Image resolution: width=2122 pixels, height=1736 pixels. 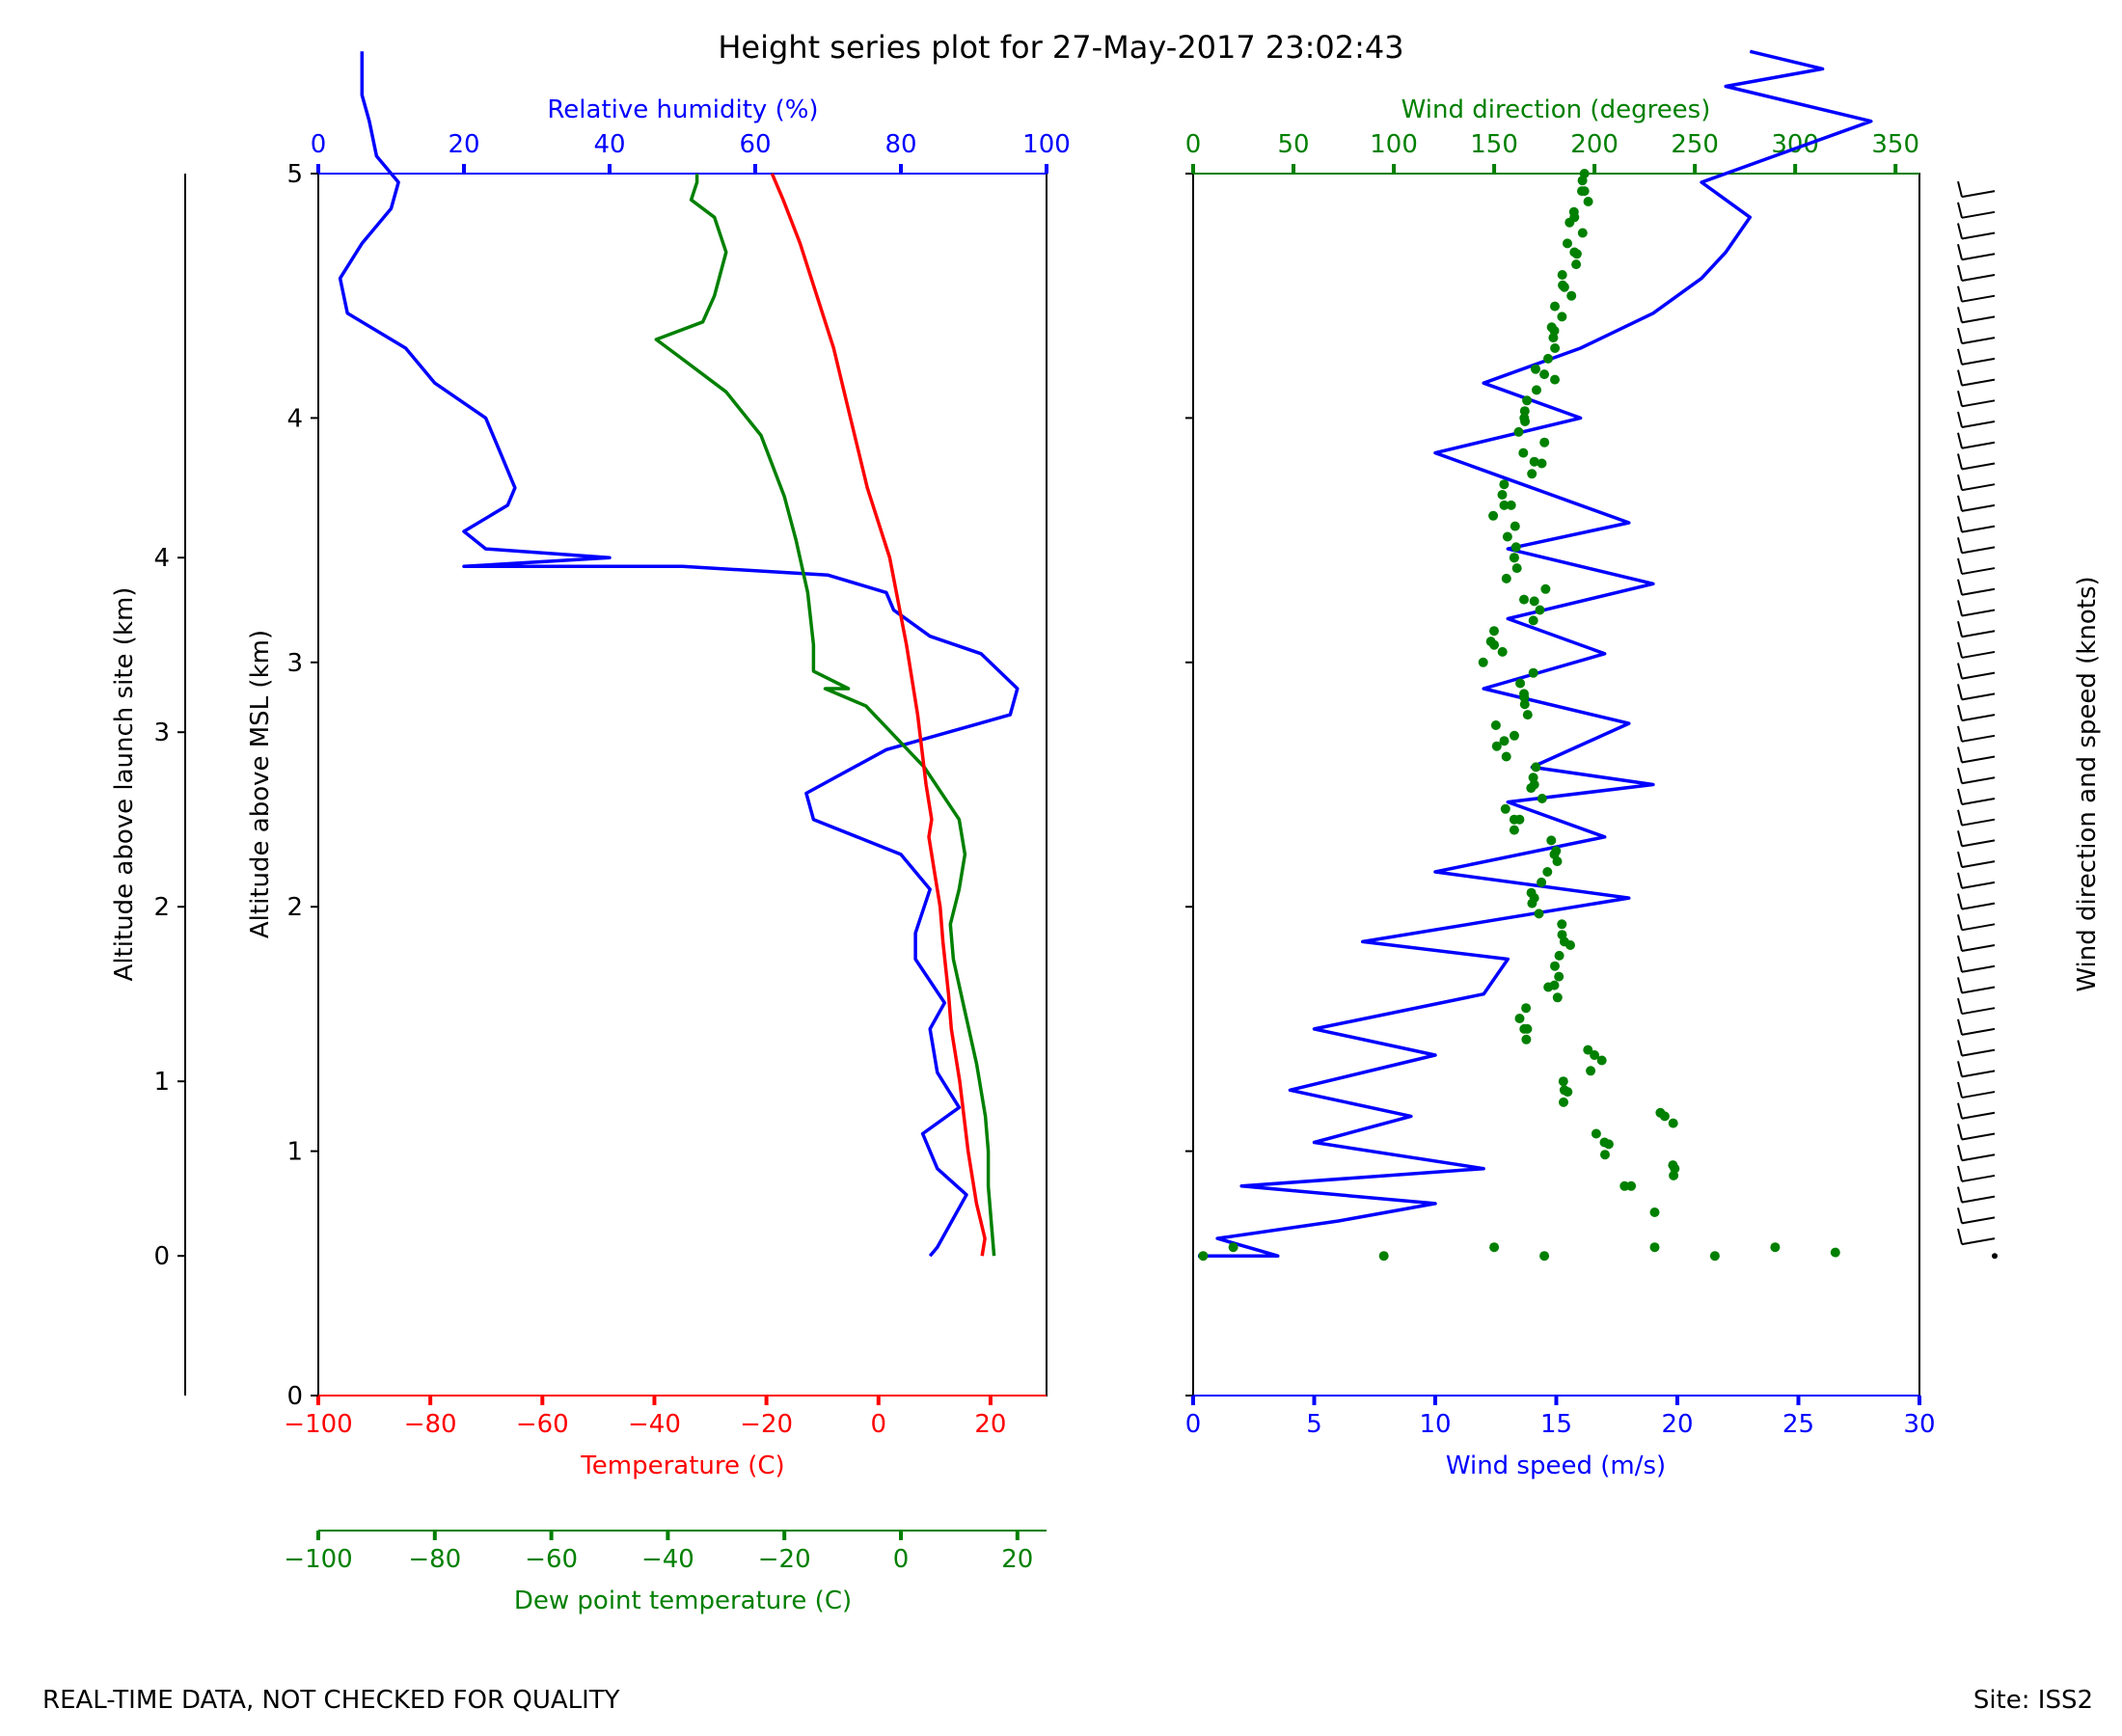 I want to click on agl-tick-label: 2, so click(x=162, y=908).